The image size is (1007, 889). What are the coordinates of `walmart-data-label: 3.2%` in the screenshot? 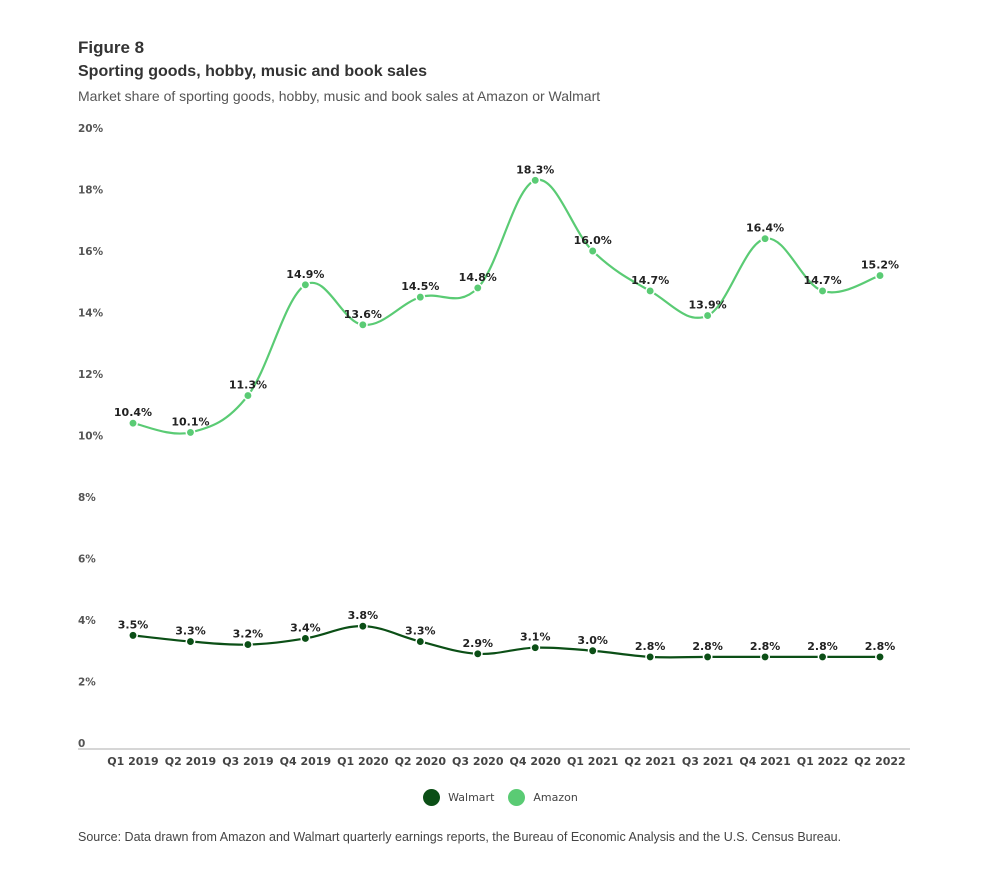 It's located at (248, 634).